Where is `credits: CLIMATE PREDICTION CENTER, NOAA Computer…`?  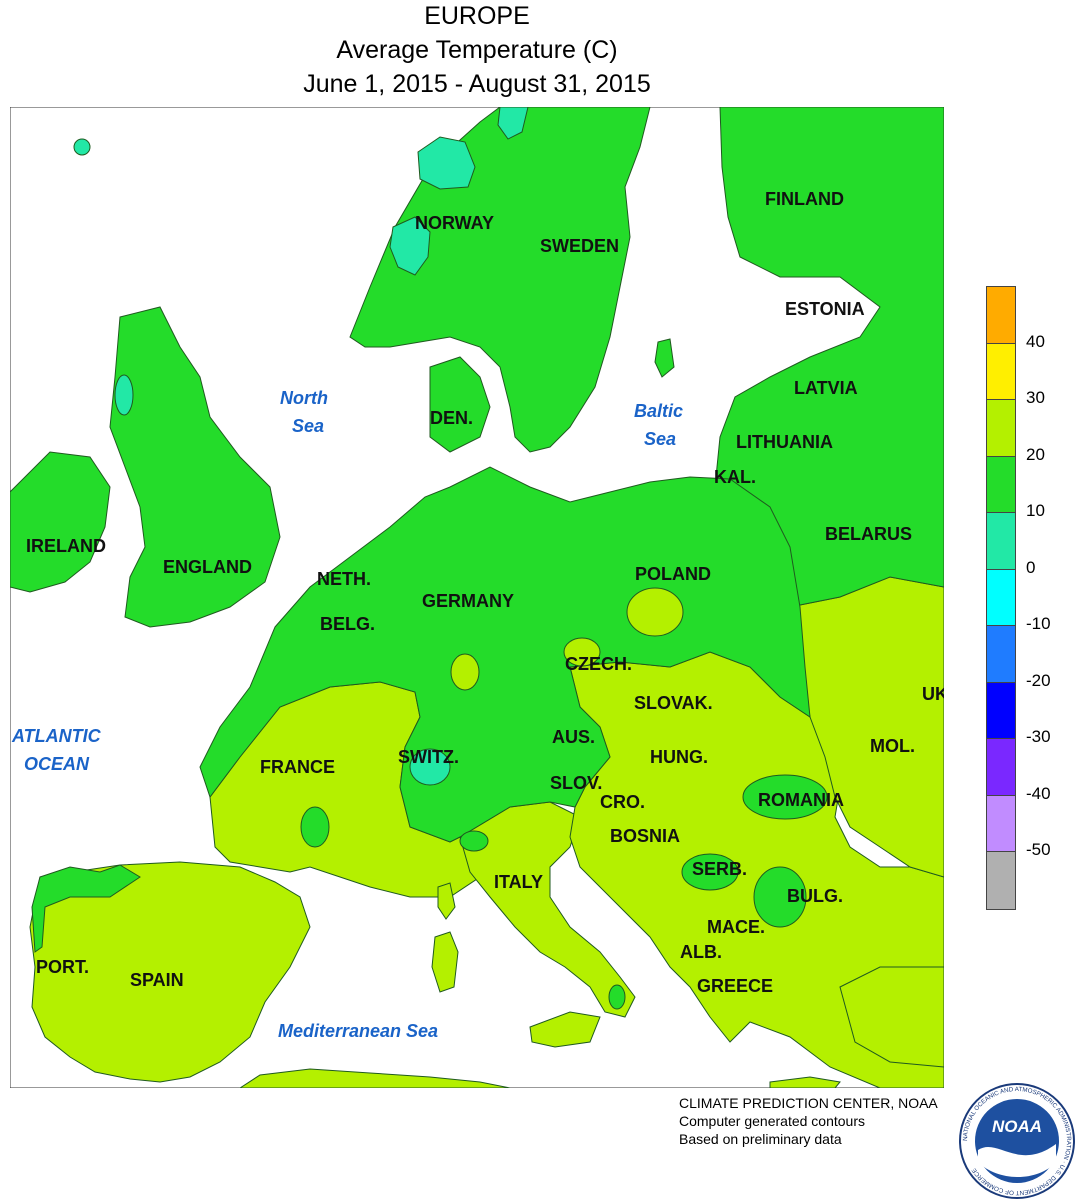 credits: CLIMATE PREDICTION CENTER, NOAA Computer… is located at coordinates (808, 1121).